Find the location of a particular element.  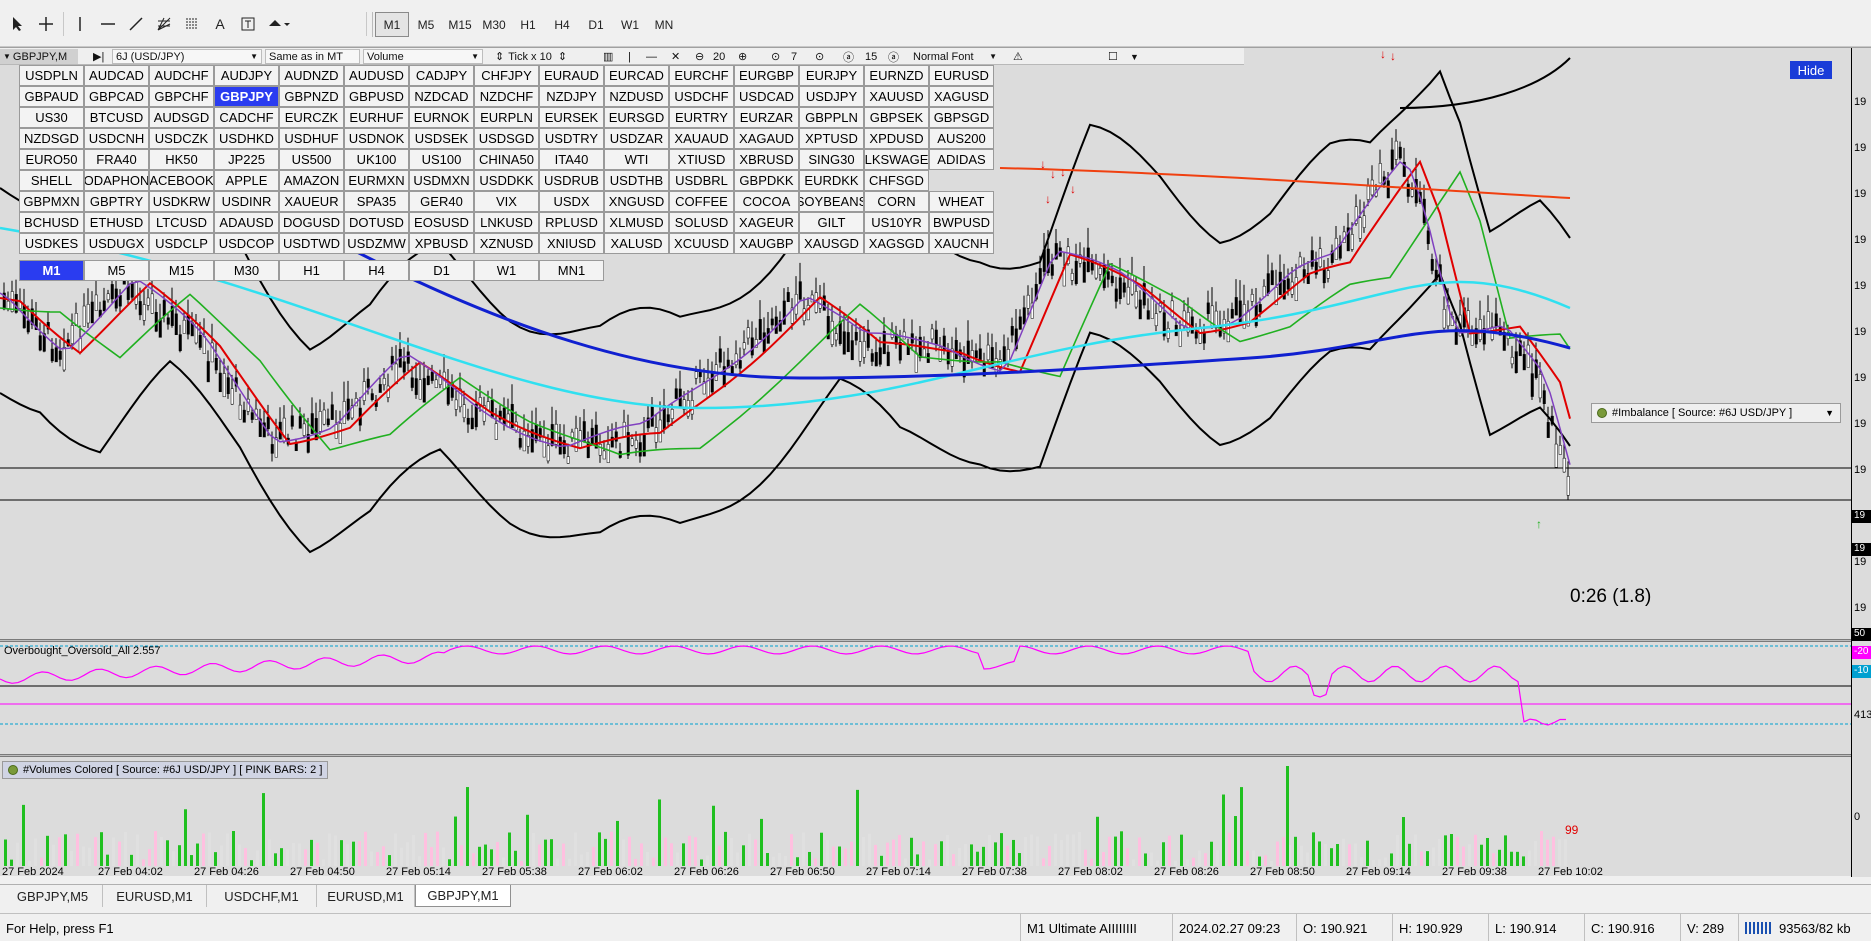

increase-icon: ⊕ is located at coordinates (743, 57).